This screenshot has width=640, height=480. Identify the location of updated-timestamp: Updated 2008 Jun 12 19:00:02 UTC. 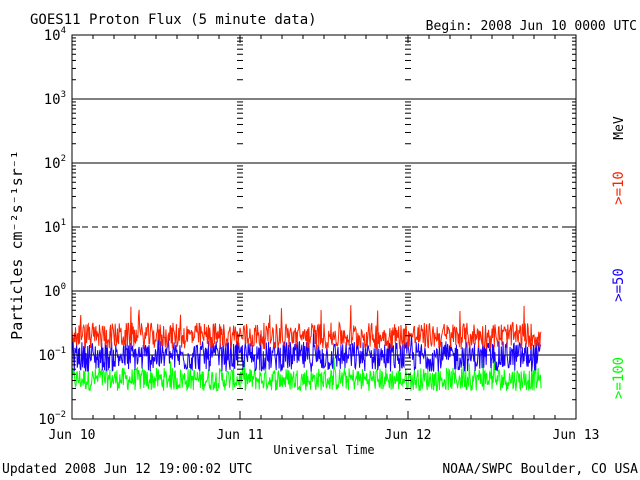
(127, 469).